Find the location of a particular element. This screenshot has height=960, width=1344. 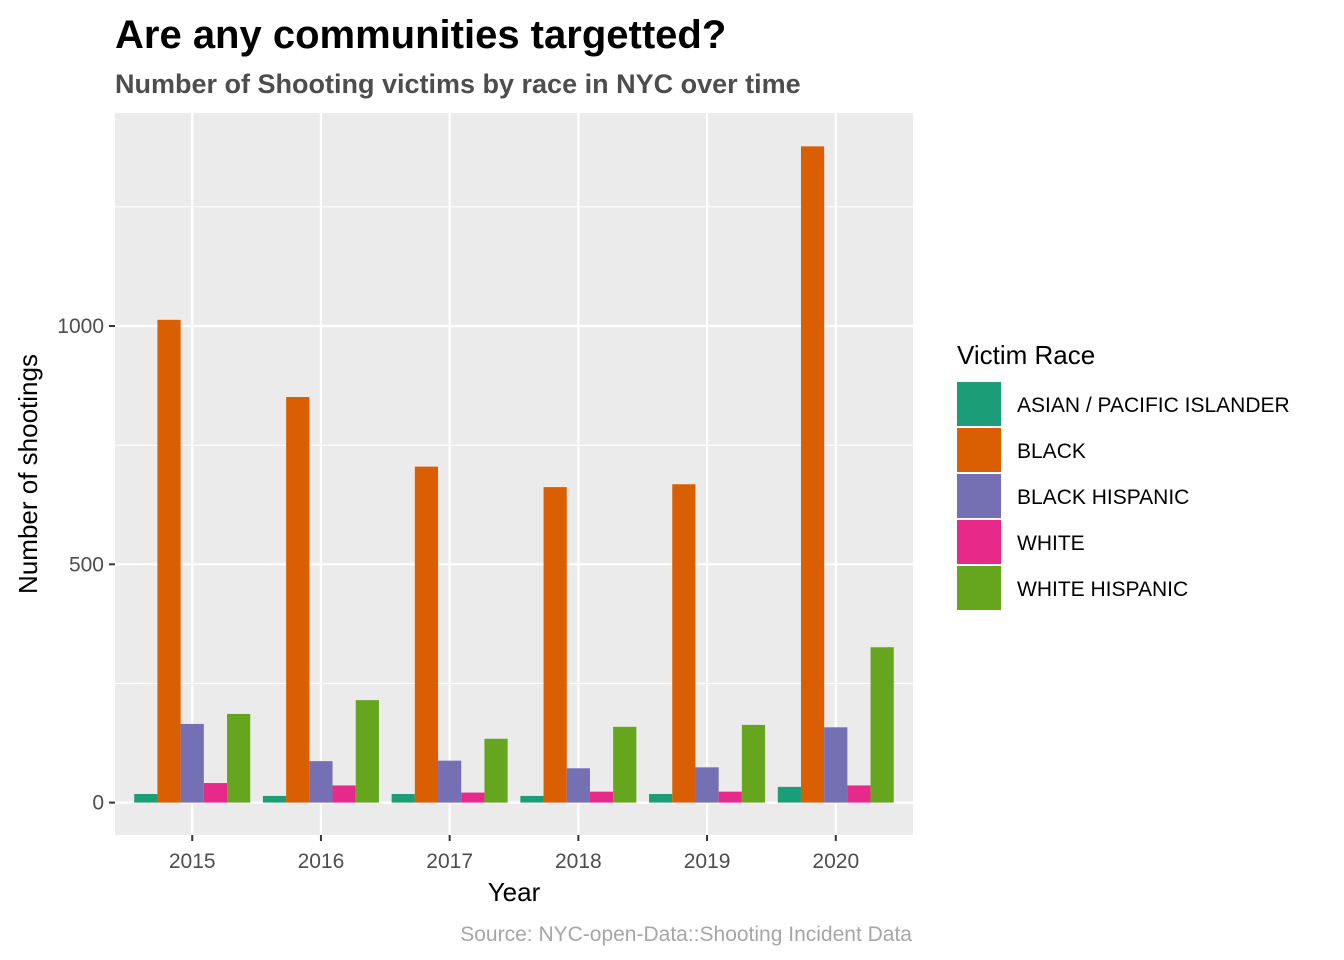

x-tick-label: 2020 is located at coordinates (835, 861).